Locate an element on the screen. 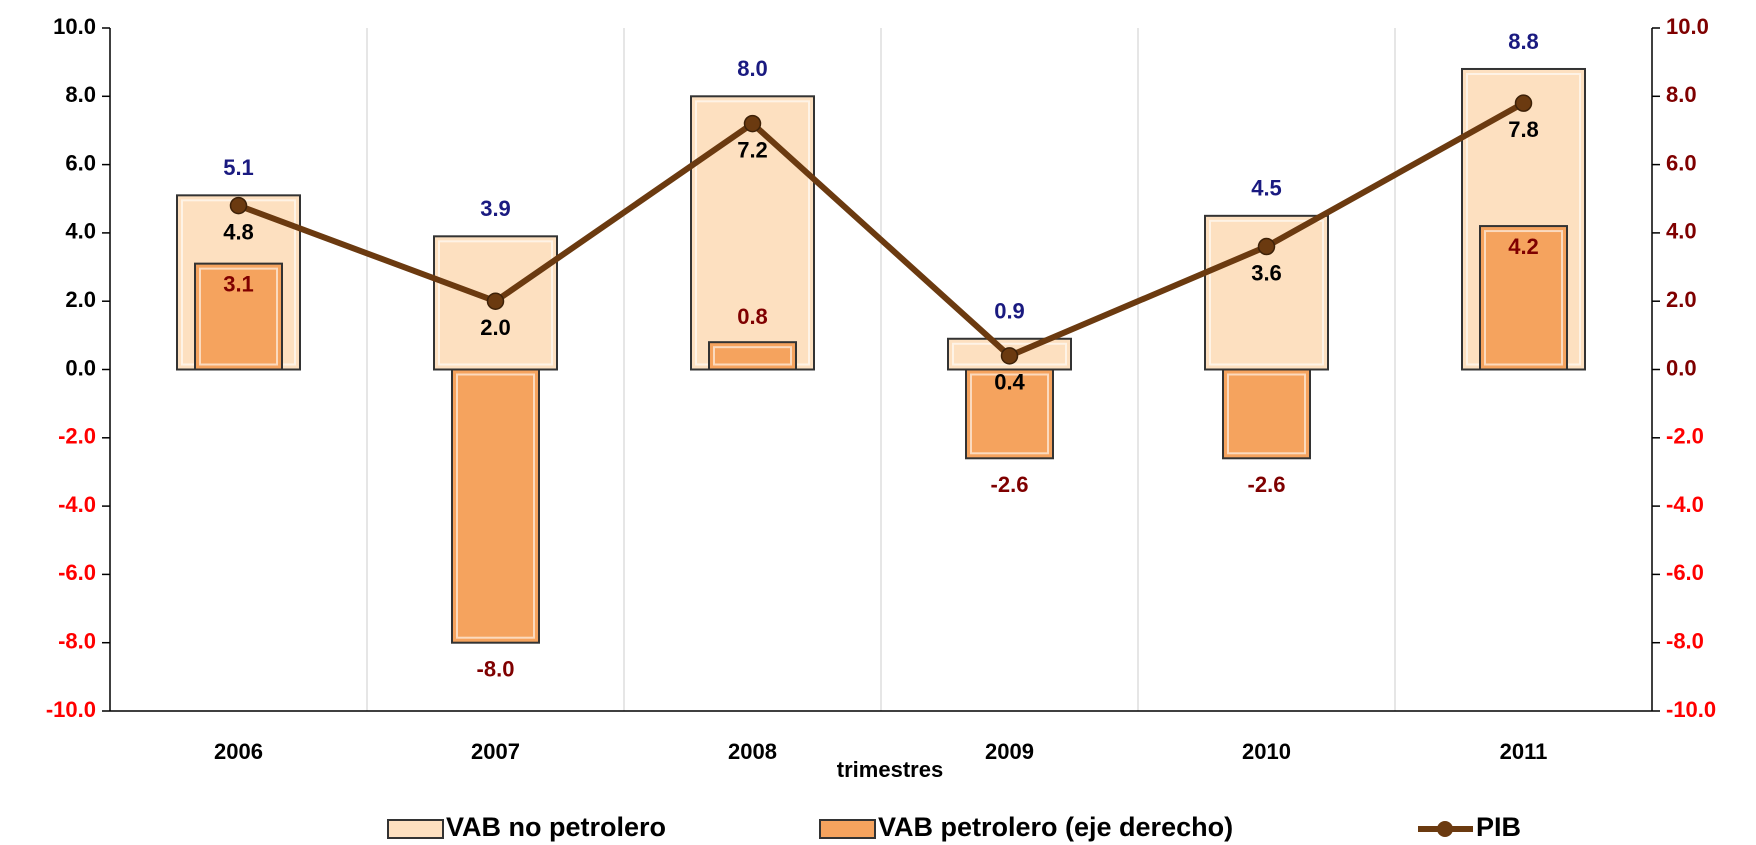 The image size is (1756, 845). x-tick-label: 2011 is located at coordinates (1524, 751).